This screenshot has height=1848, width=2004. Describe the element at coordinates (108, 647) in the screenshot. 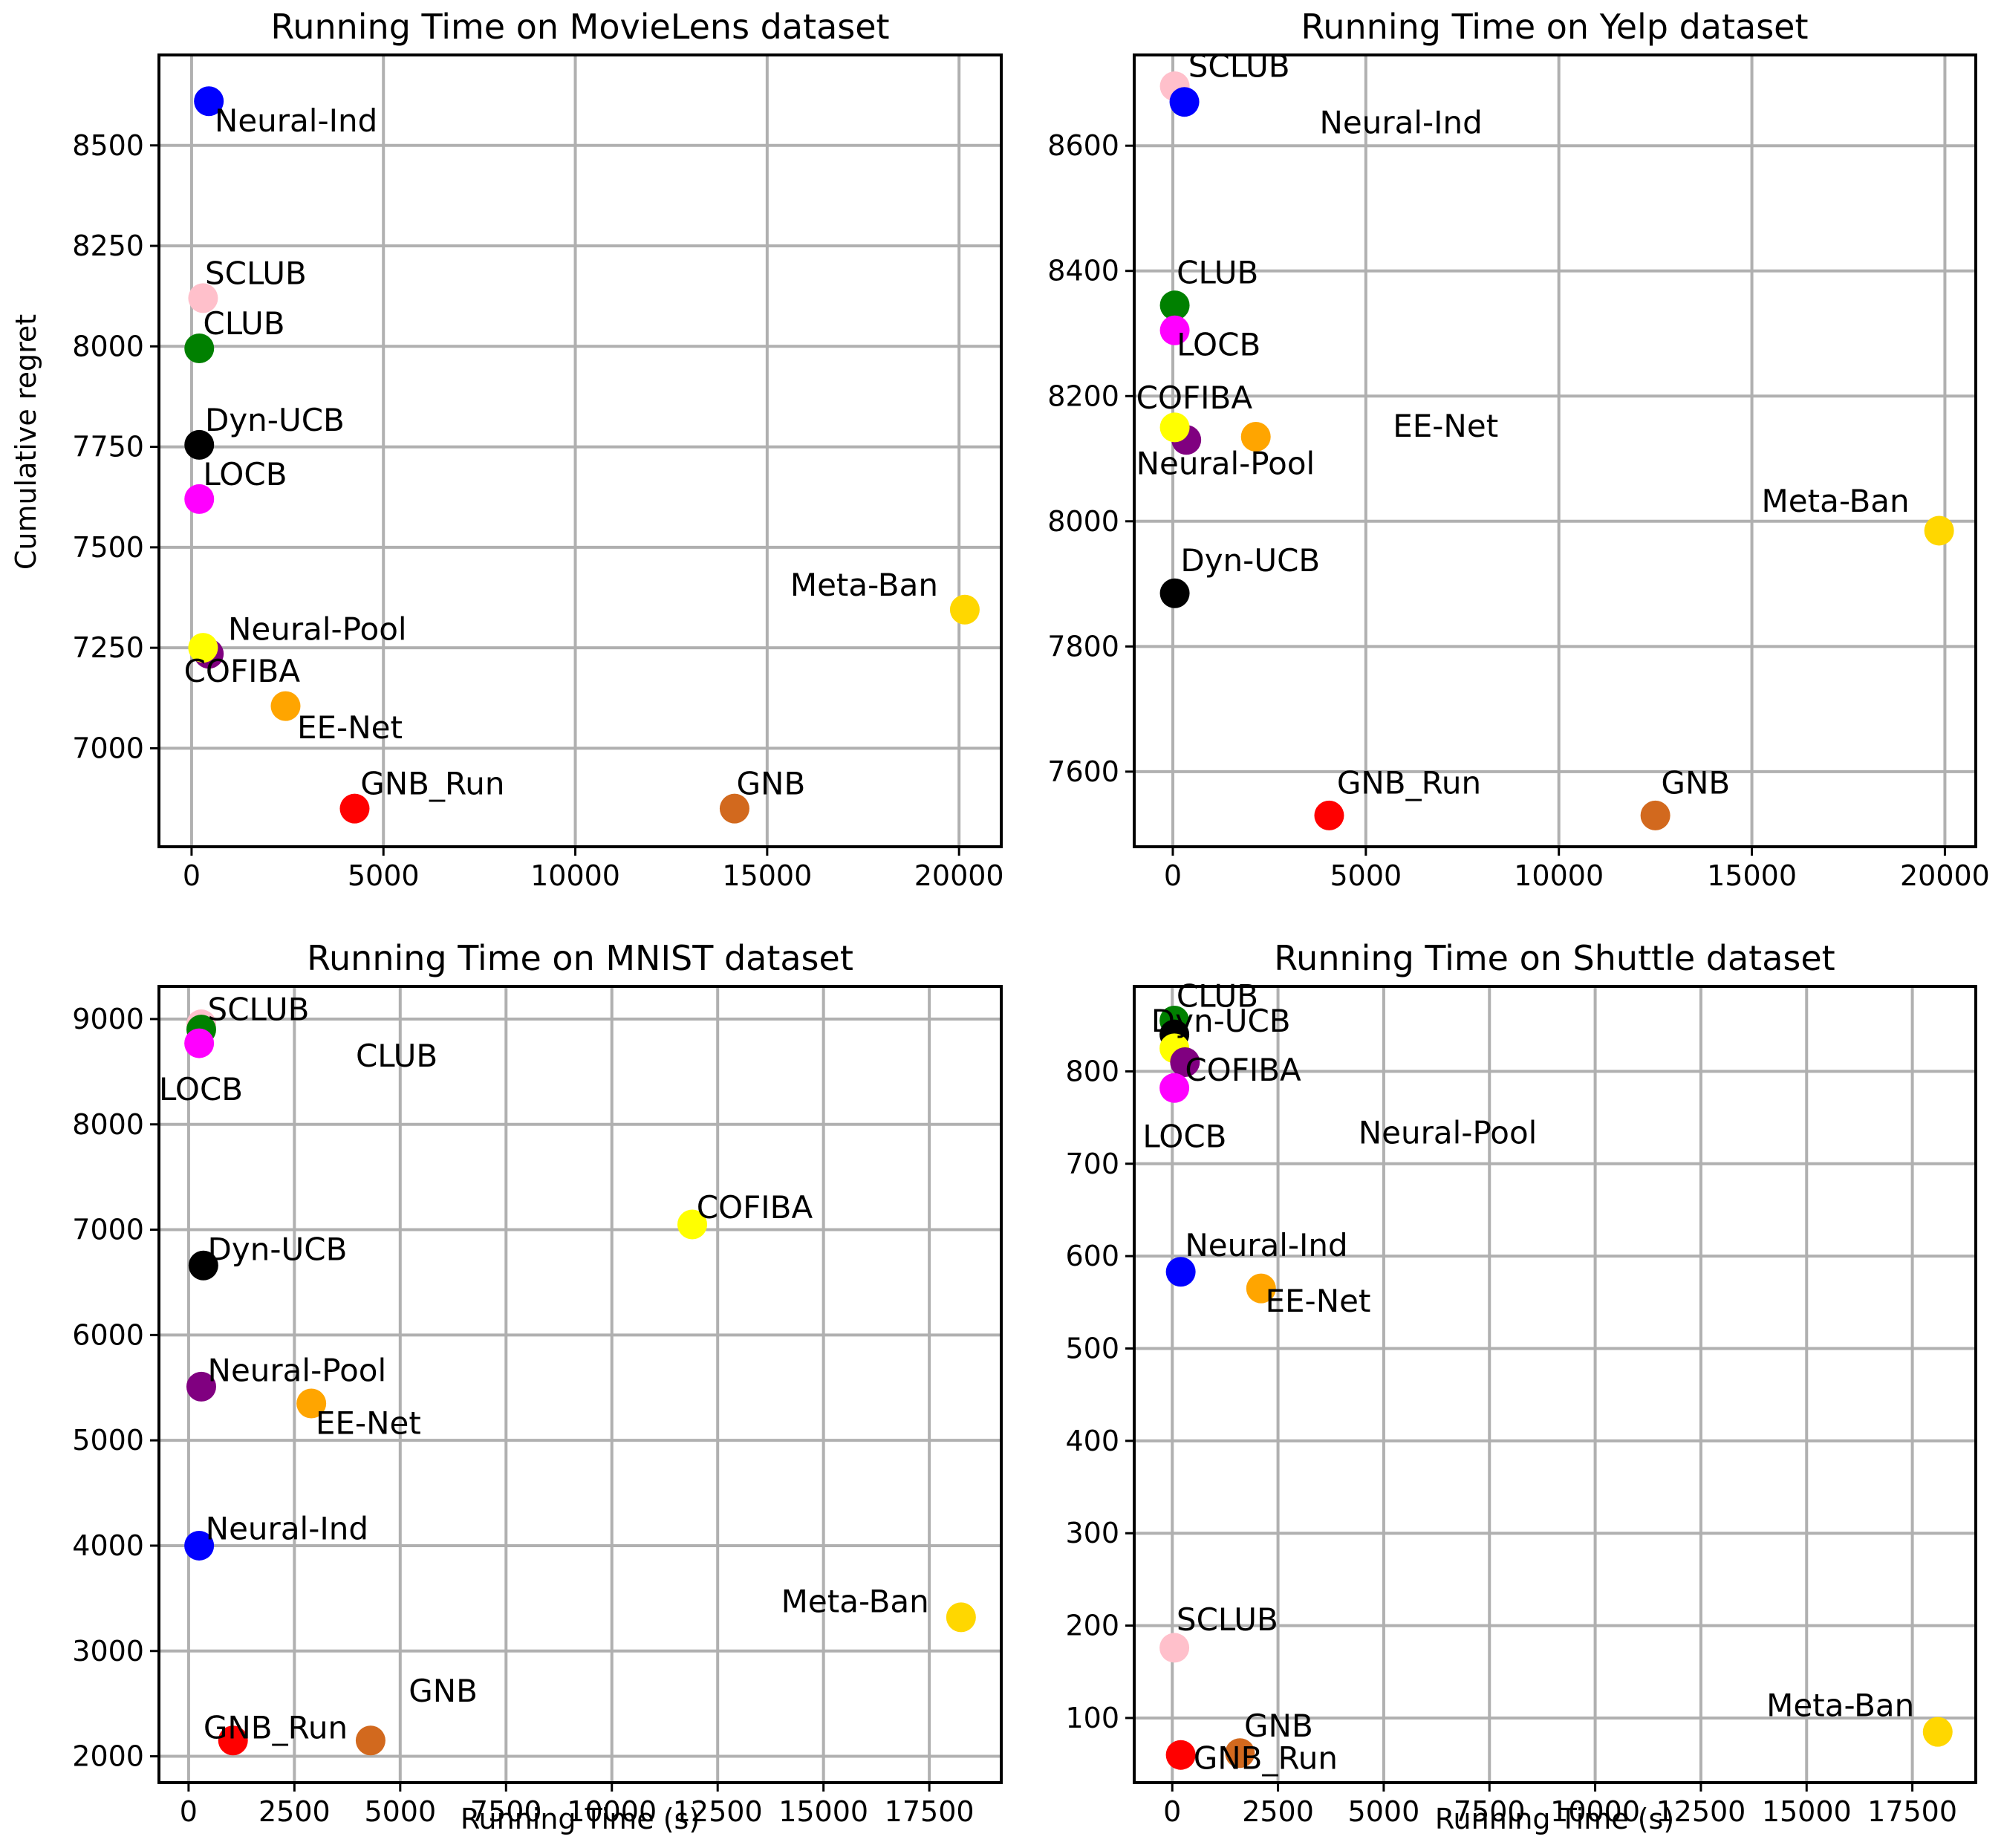

I see `y-tick-label: 7250` at that location.